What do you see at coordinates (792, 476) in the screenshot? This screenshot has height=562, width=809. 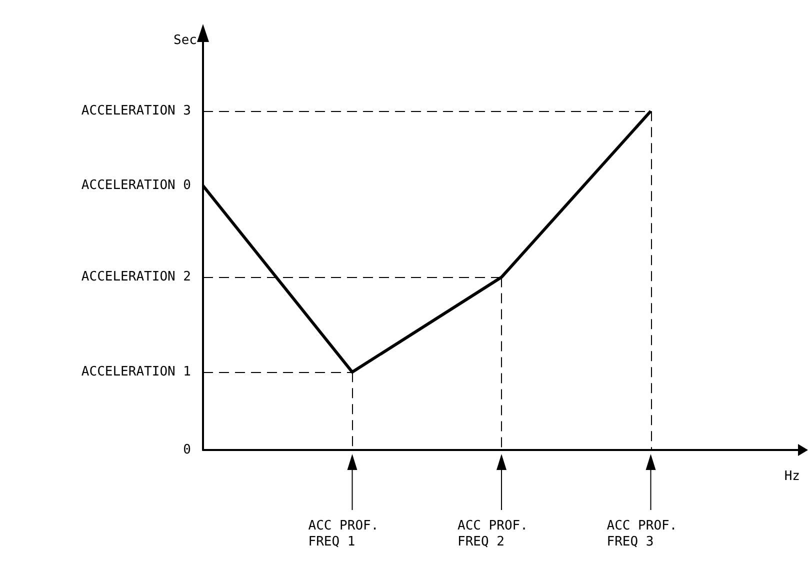 I see `x-axis-title: Hz` at bounding box center [792, 476].